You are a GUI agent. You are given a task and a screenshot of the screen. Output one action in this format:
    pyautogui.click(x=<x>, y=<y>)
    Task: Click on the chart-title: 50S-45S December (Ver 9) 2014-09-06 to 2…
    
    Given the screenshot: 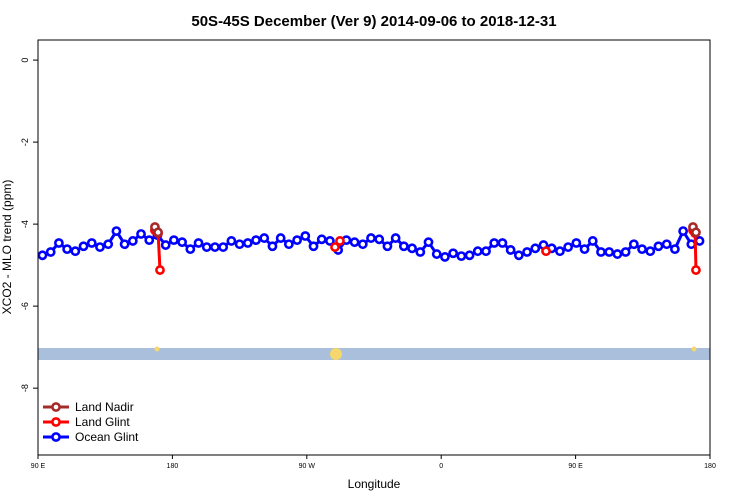 What is the action you would take?
    pyautogui.click(x=373, y=21)
    